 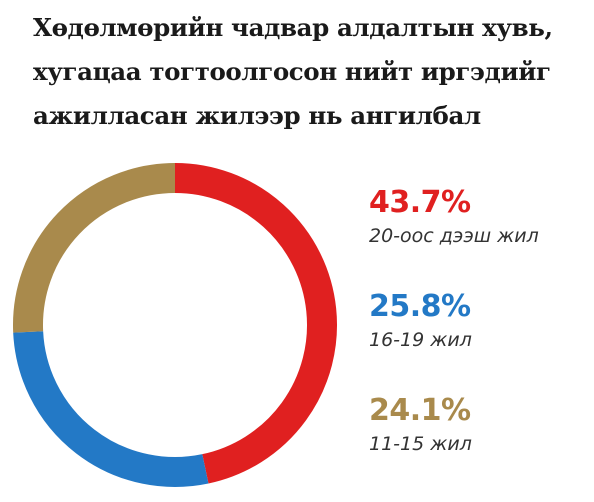 What do you see at coordinates (420, 306) in the screenshot?
I see `legend-value: 25.8%` at bounding box center [420, 306].